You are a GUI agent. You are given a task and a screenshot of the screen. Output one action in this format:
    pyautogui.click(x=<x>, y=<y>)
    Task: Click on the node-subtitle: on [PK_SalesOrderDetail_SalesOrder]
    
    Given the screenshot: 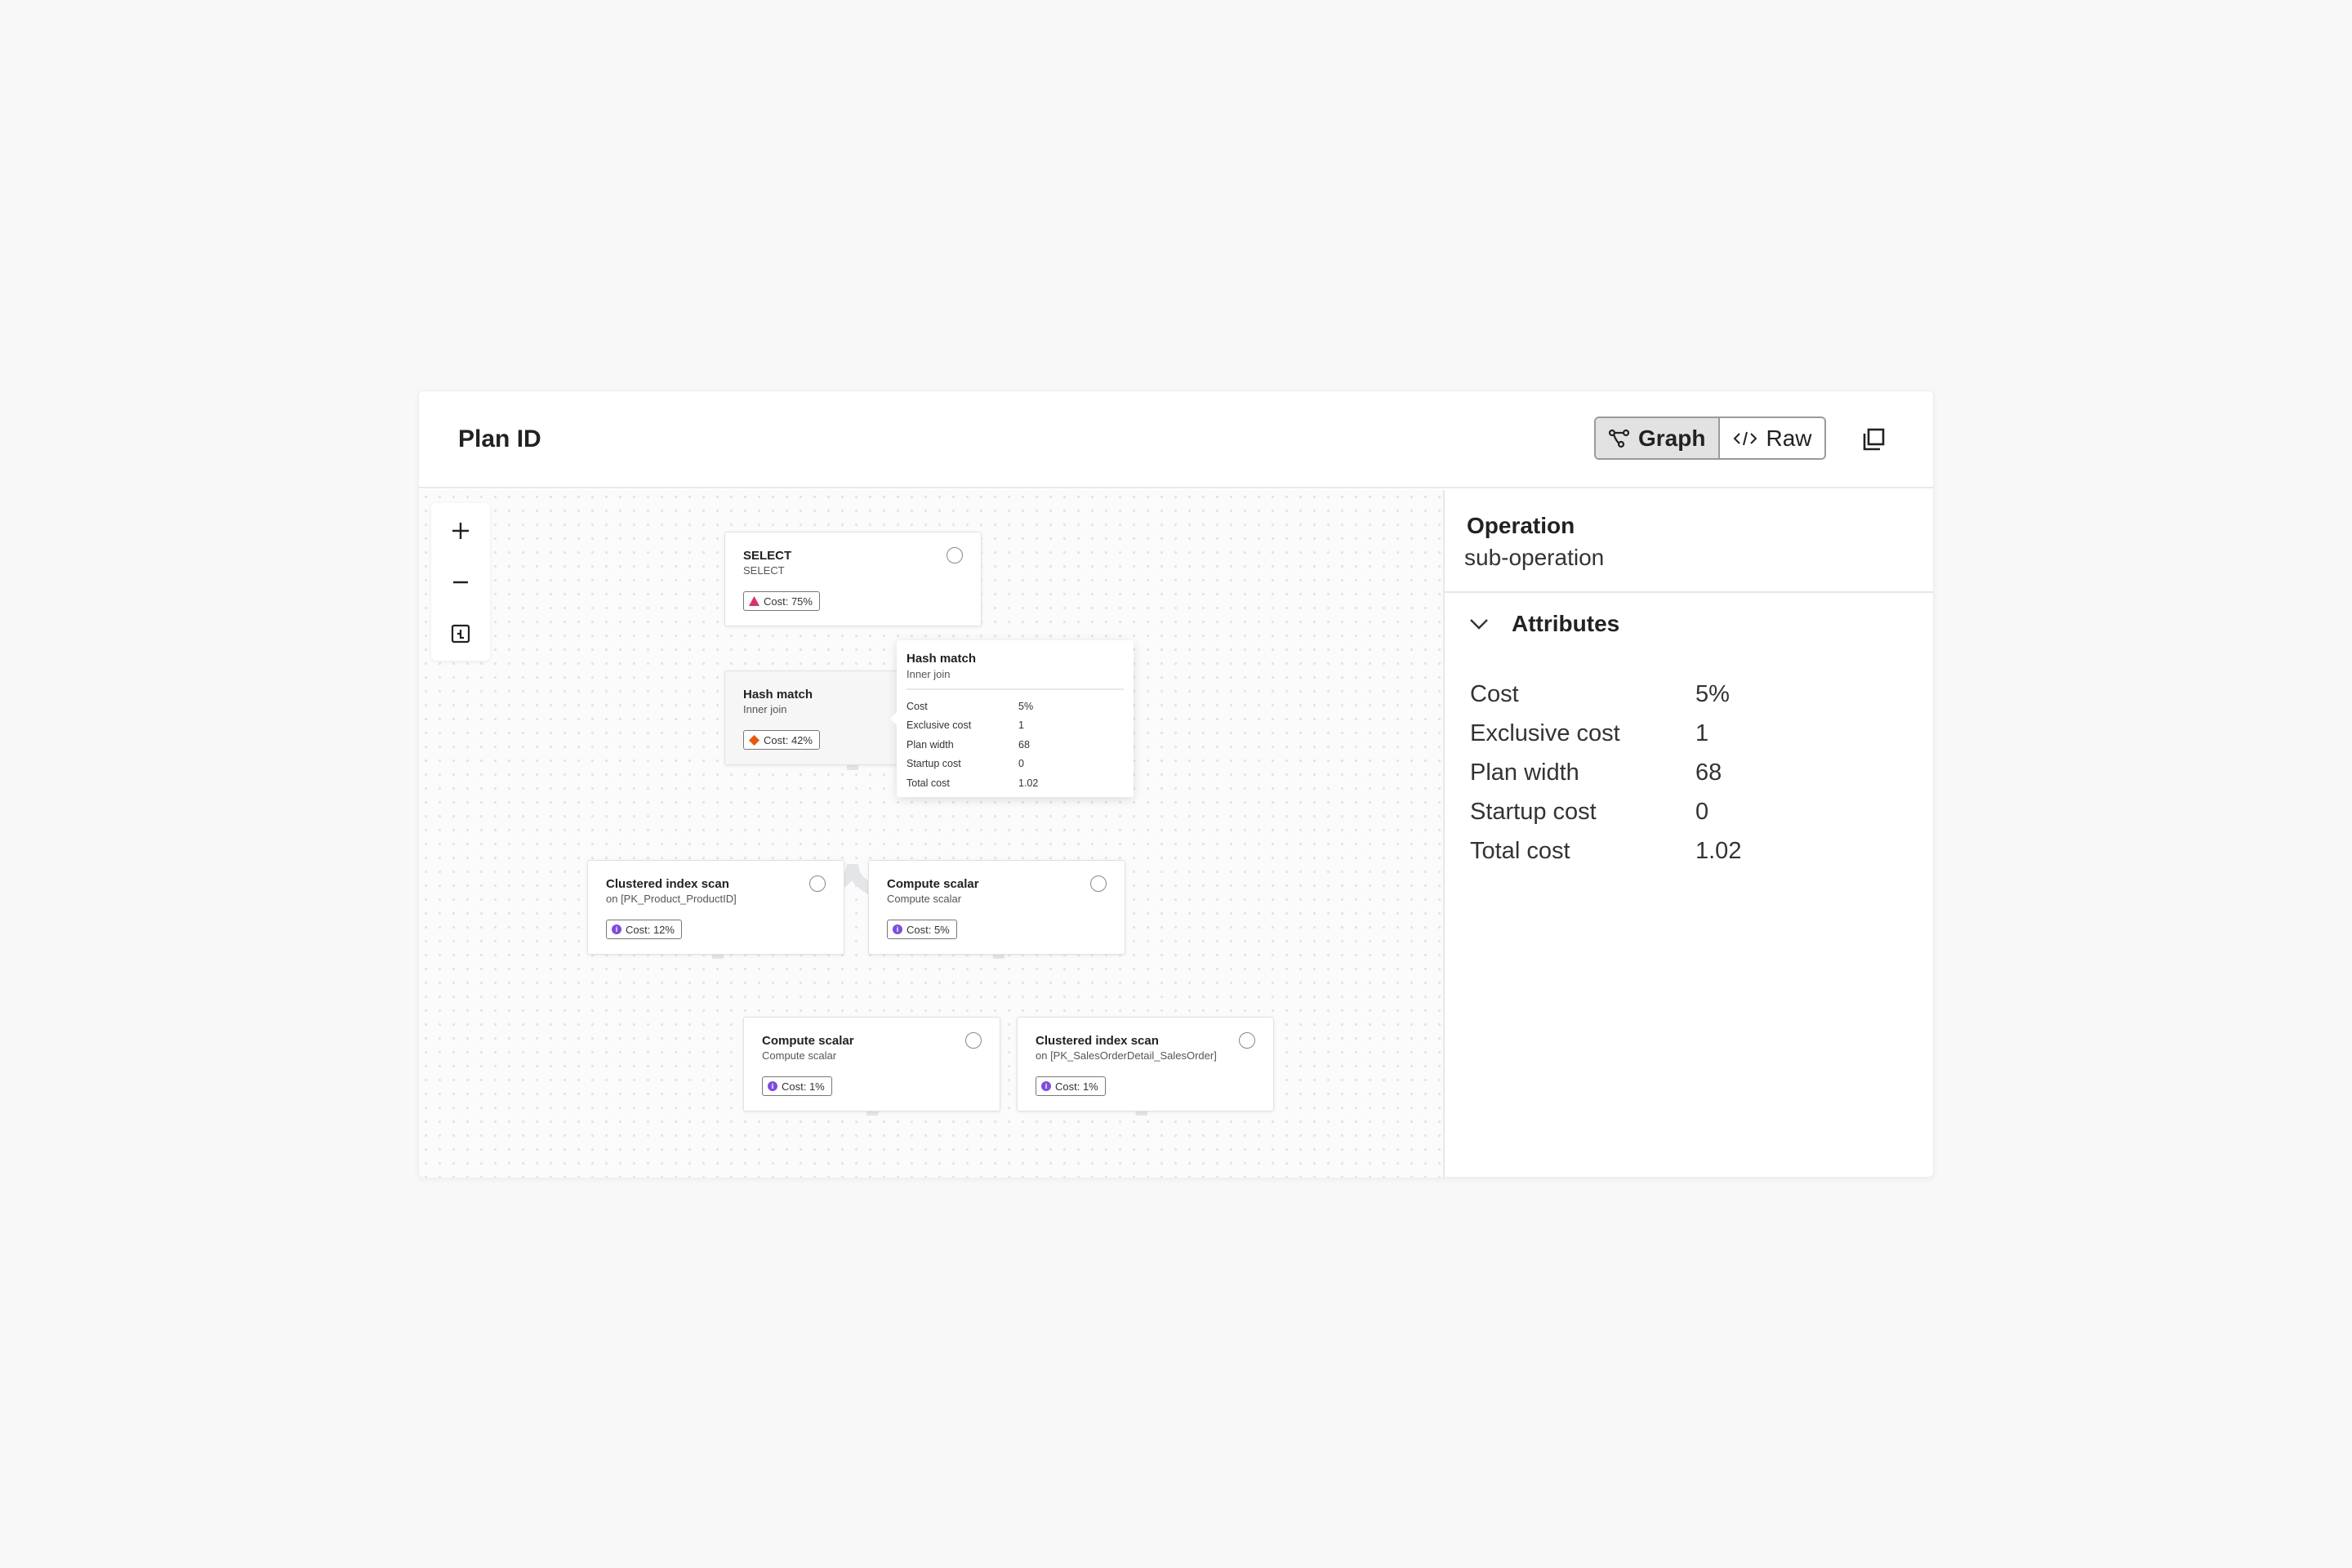 What is the action you would take?
    pyautogui.click(x=1126, y=1055)
    